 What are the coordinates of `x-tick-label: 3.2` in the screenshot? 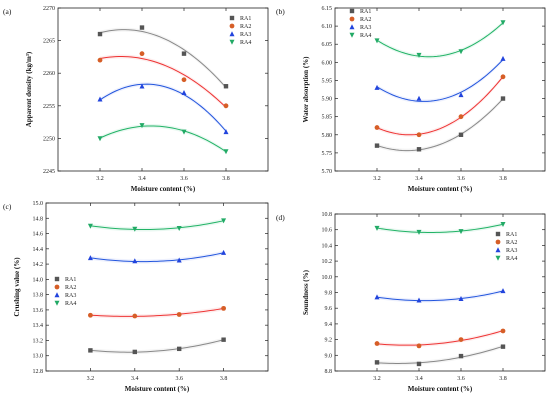 It's located at (91, 379).